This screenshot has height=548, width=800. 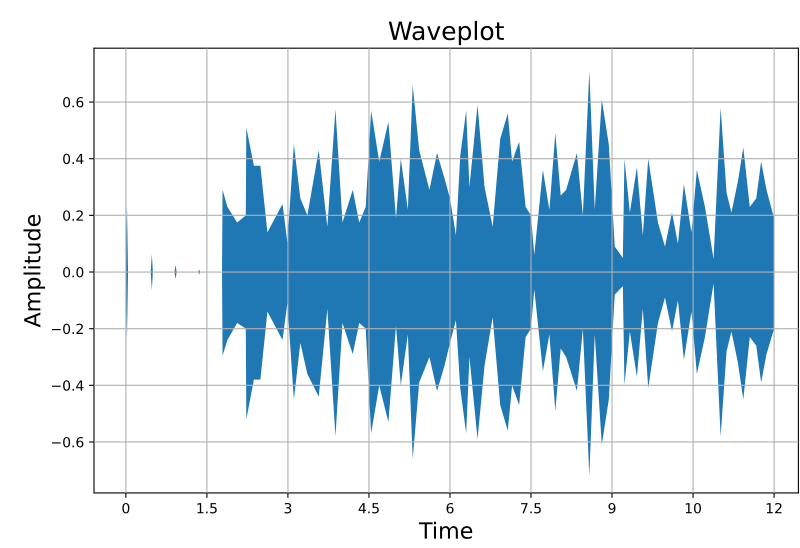 I want to click on x-tick-label: 12, so click(x=774, y=508).